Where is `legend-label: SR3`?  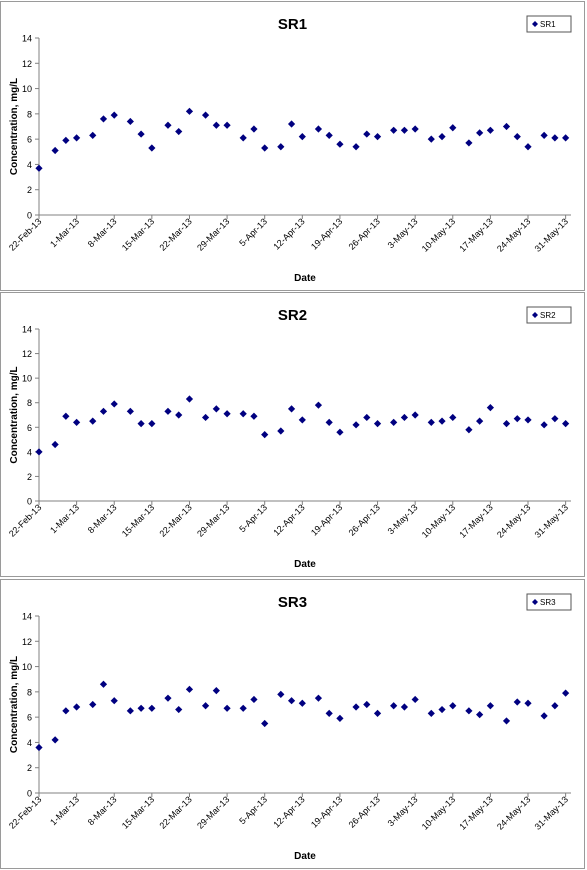
legend-label: SR3 is located at coordinates (548, 602).